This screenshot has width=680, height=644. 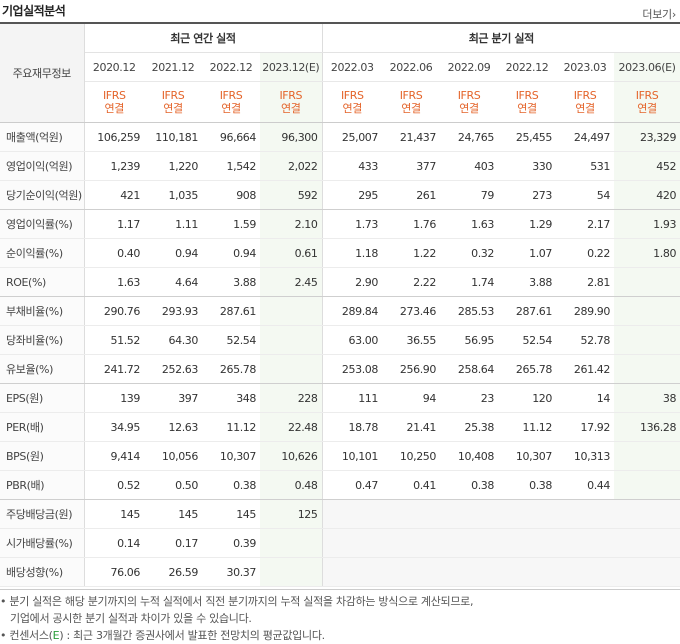 What do you see at coordinates (411, 398) in the screenshot?
I see `table-cell: 94` at bounding box center [411, 398].